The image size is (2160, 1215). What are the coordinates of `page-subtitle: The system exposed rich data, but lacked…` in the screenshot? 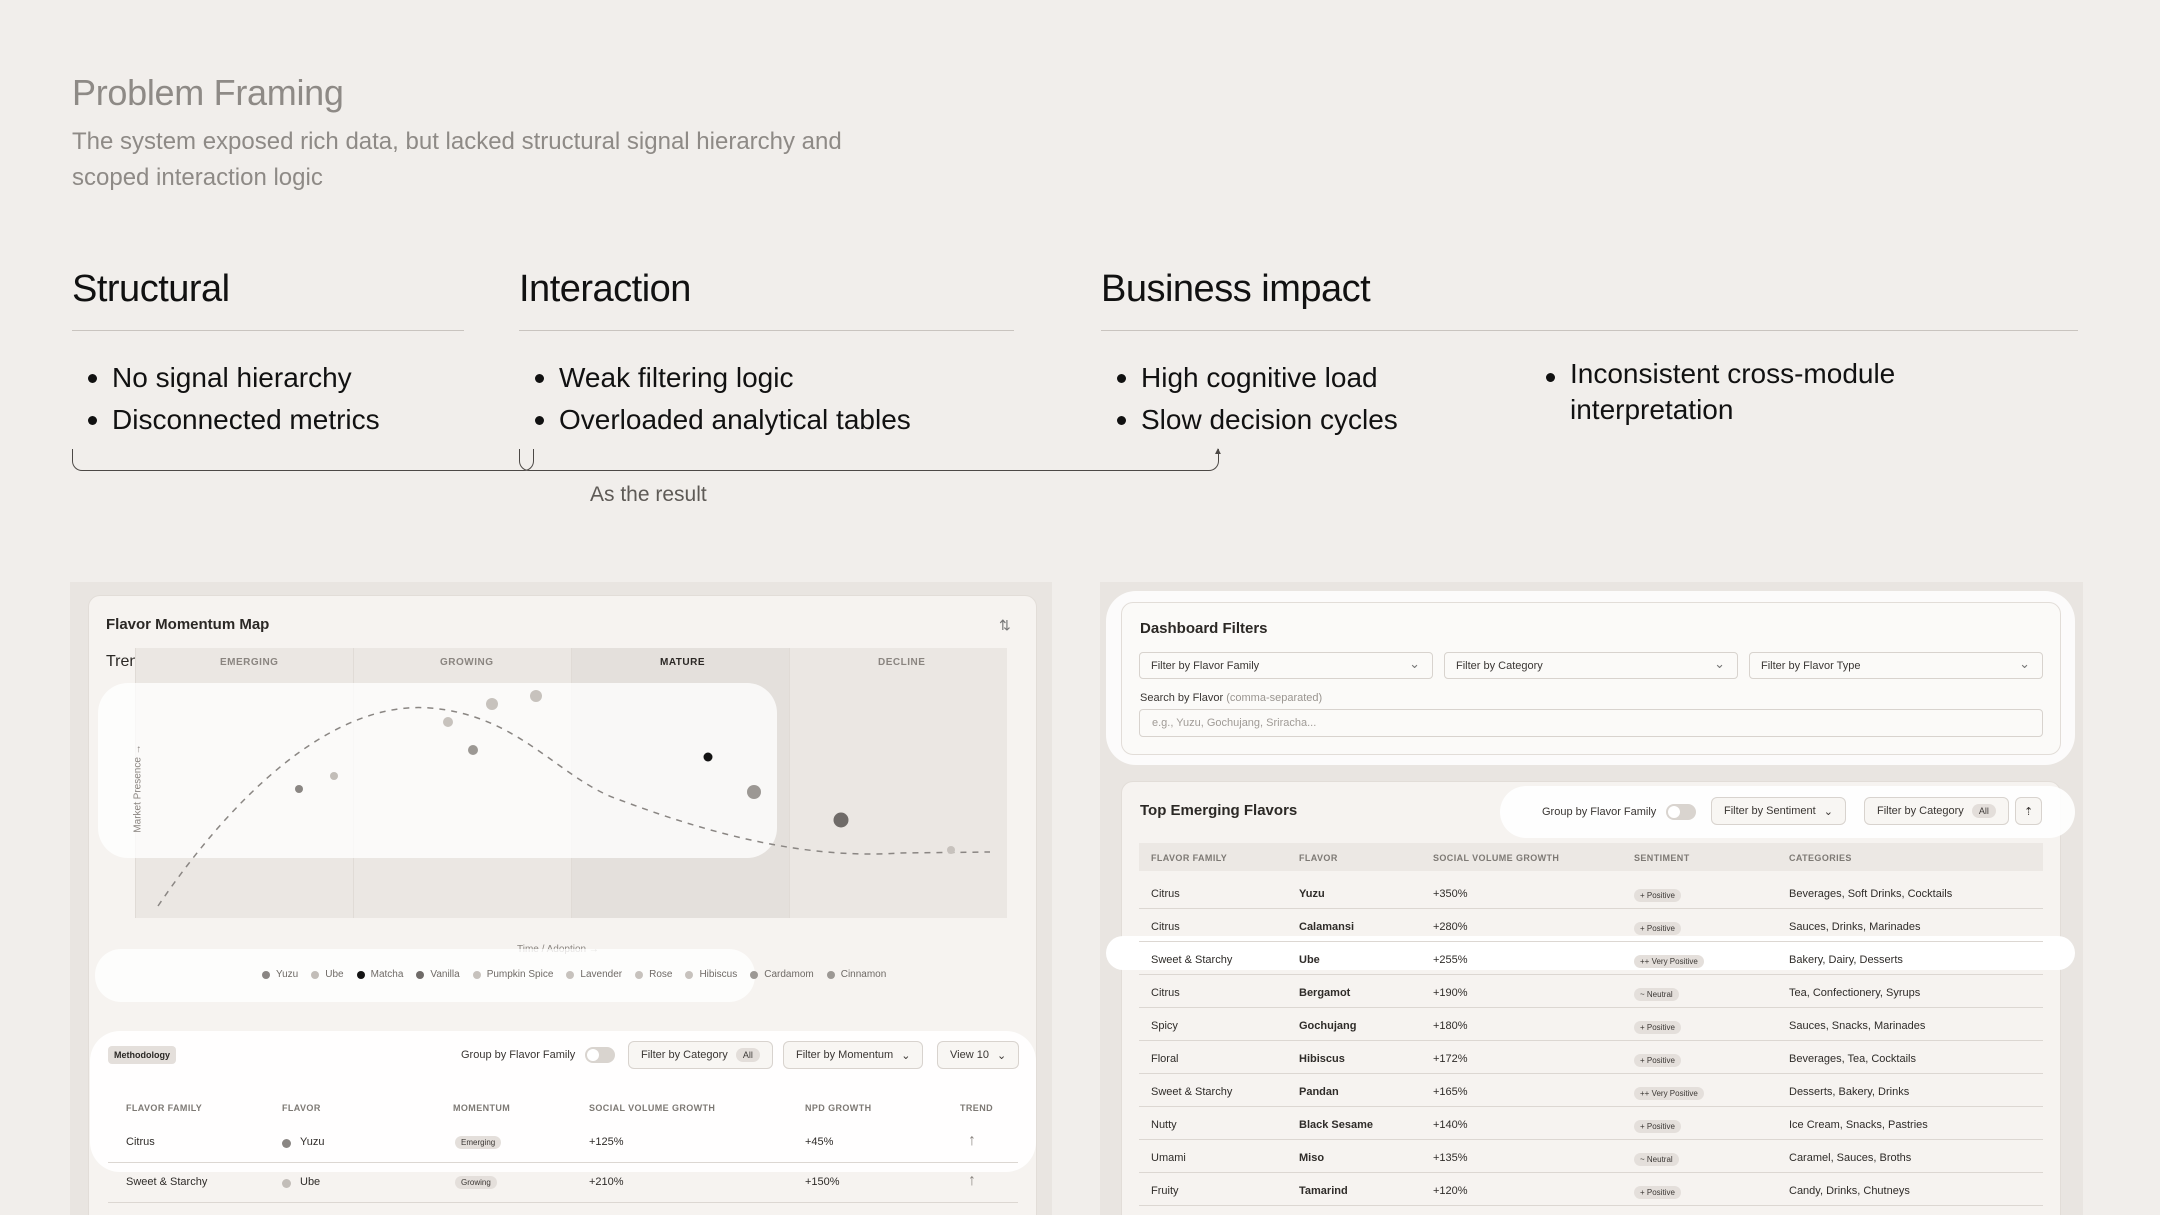 It's located at (457, 159).